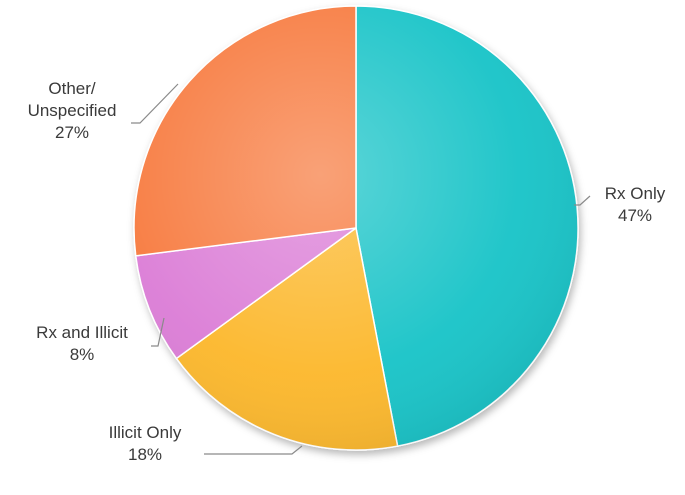 The height and width of the screenshot is (495, 685). I want to click on pct-rx-only: 47%, so click(635, 215).